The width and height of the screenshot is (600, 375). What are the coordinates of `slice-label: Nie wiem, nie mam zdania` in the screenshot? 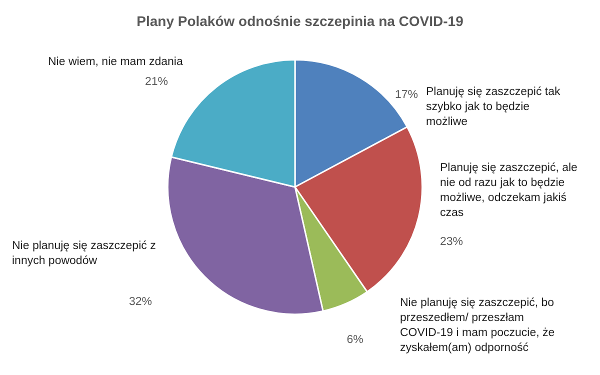 It's located at (116, 62).